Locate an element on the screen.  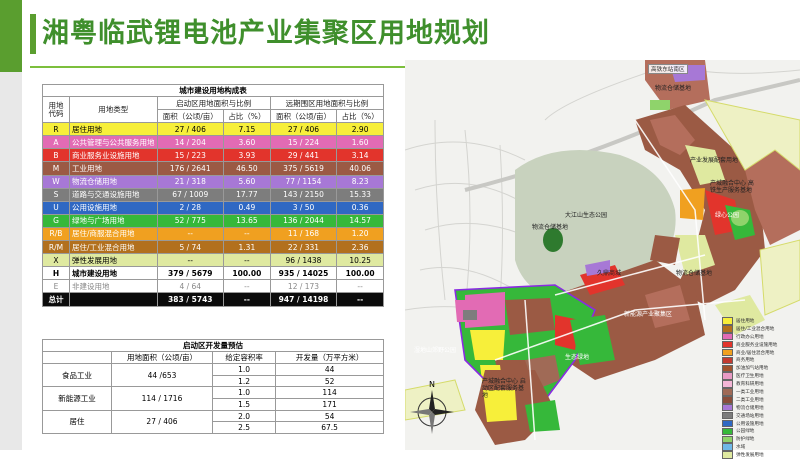
table-cell-p2: 10.25 is located at coordinates (360, 260).